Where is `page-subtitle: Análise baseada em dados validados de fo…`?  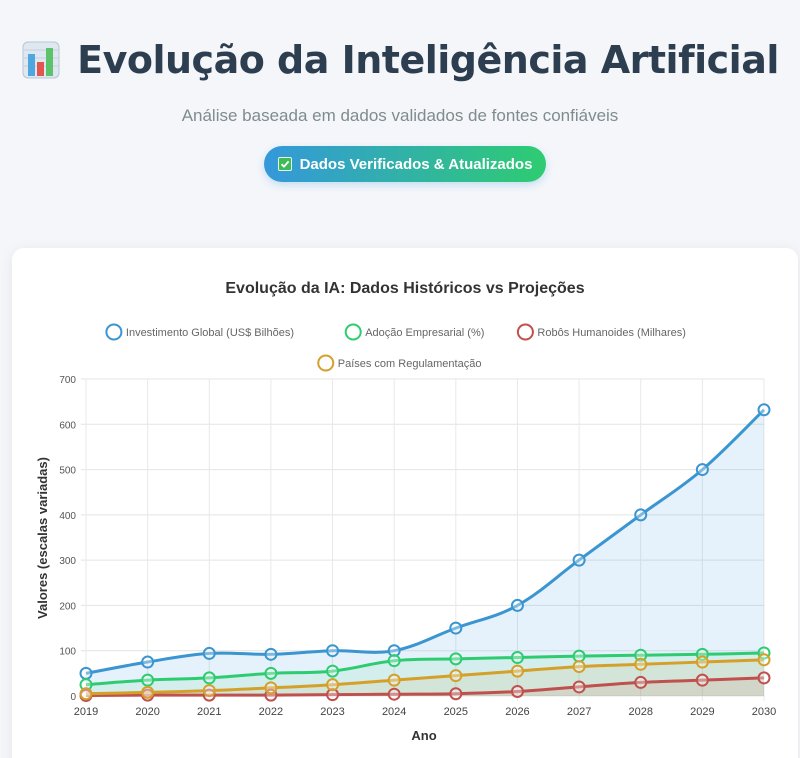 page-subtitle: Análise baseada em dados validados de fo… is located at coordinates (400, 115).